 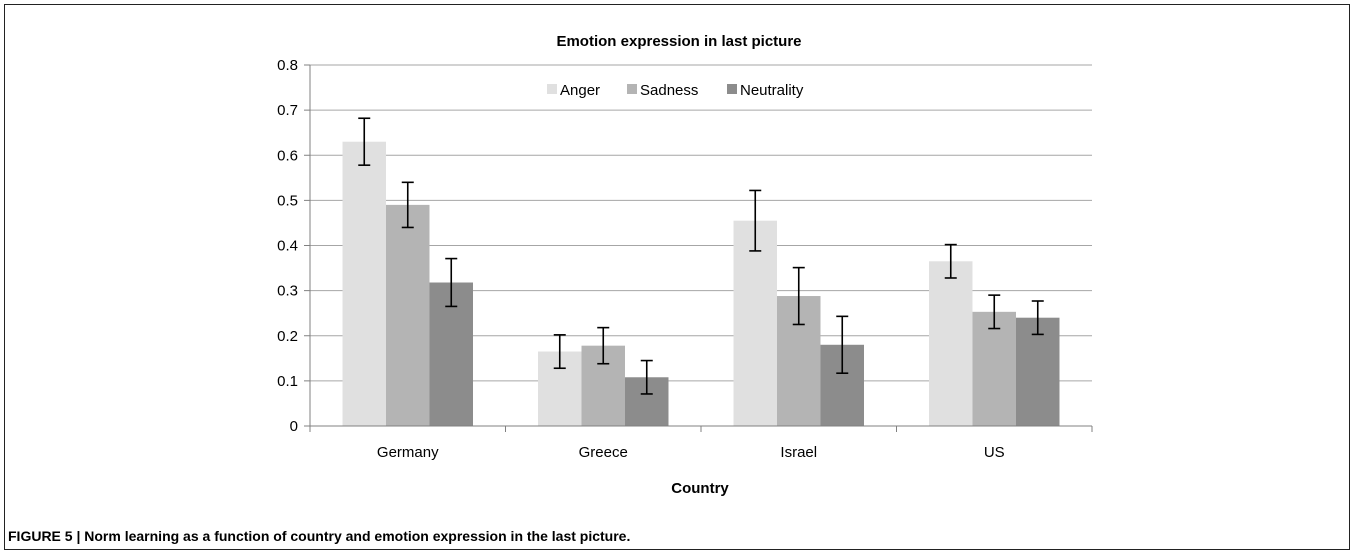 I want to click on x-tick-label: US, so click(x=994, y=452).